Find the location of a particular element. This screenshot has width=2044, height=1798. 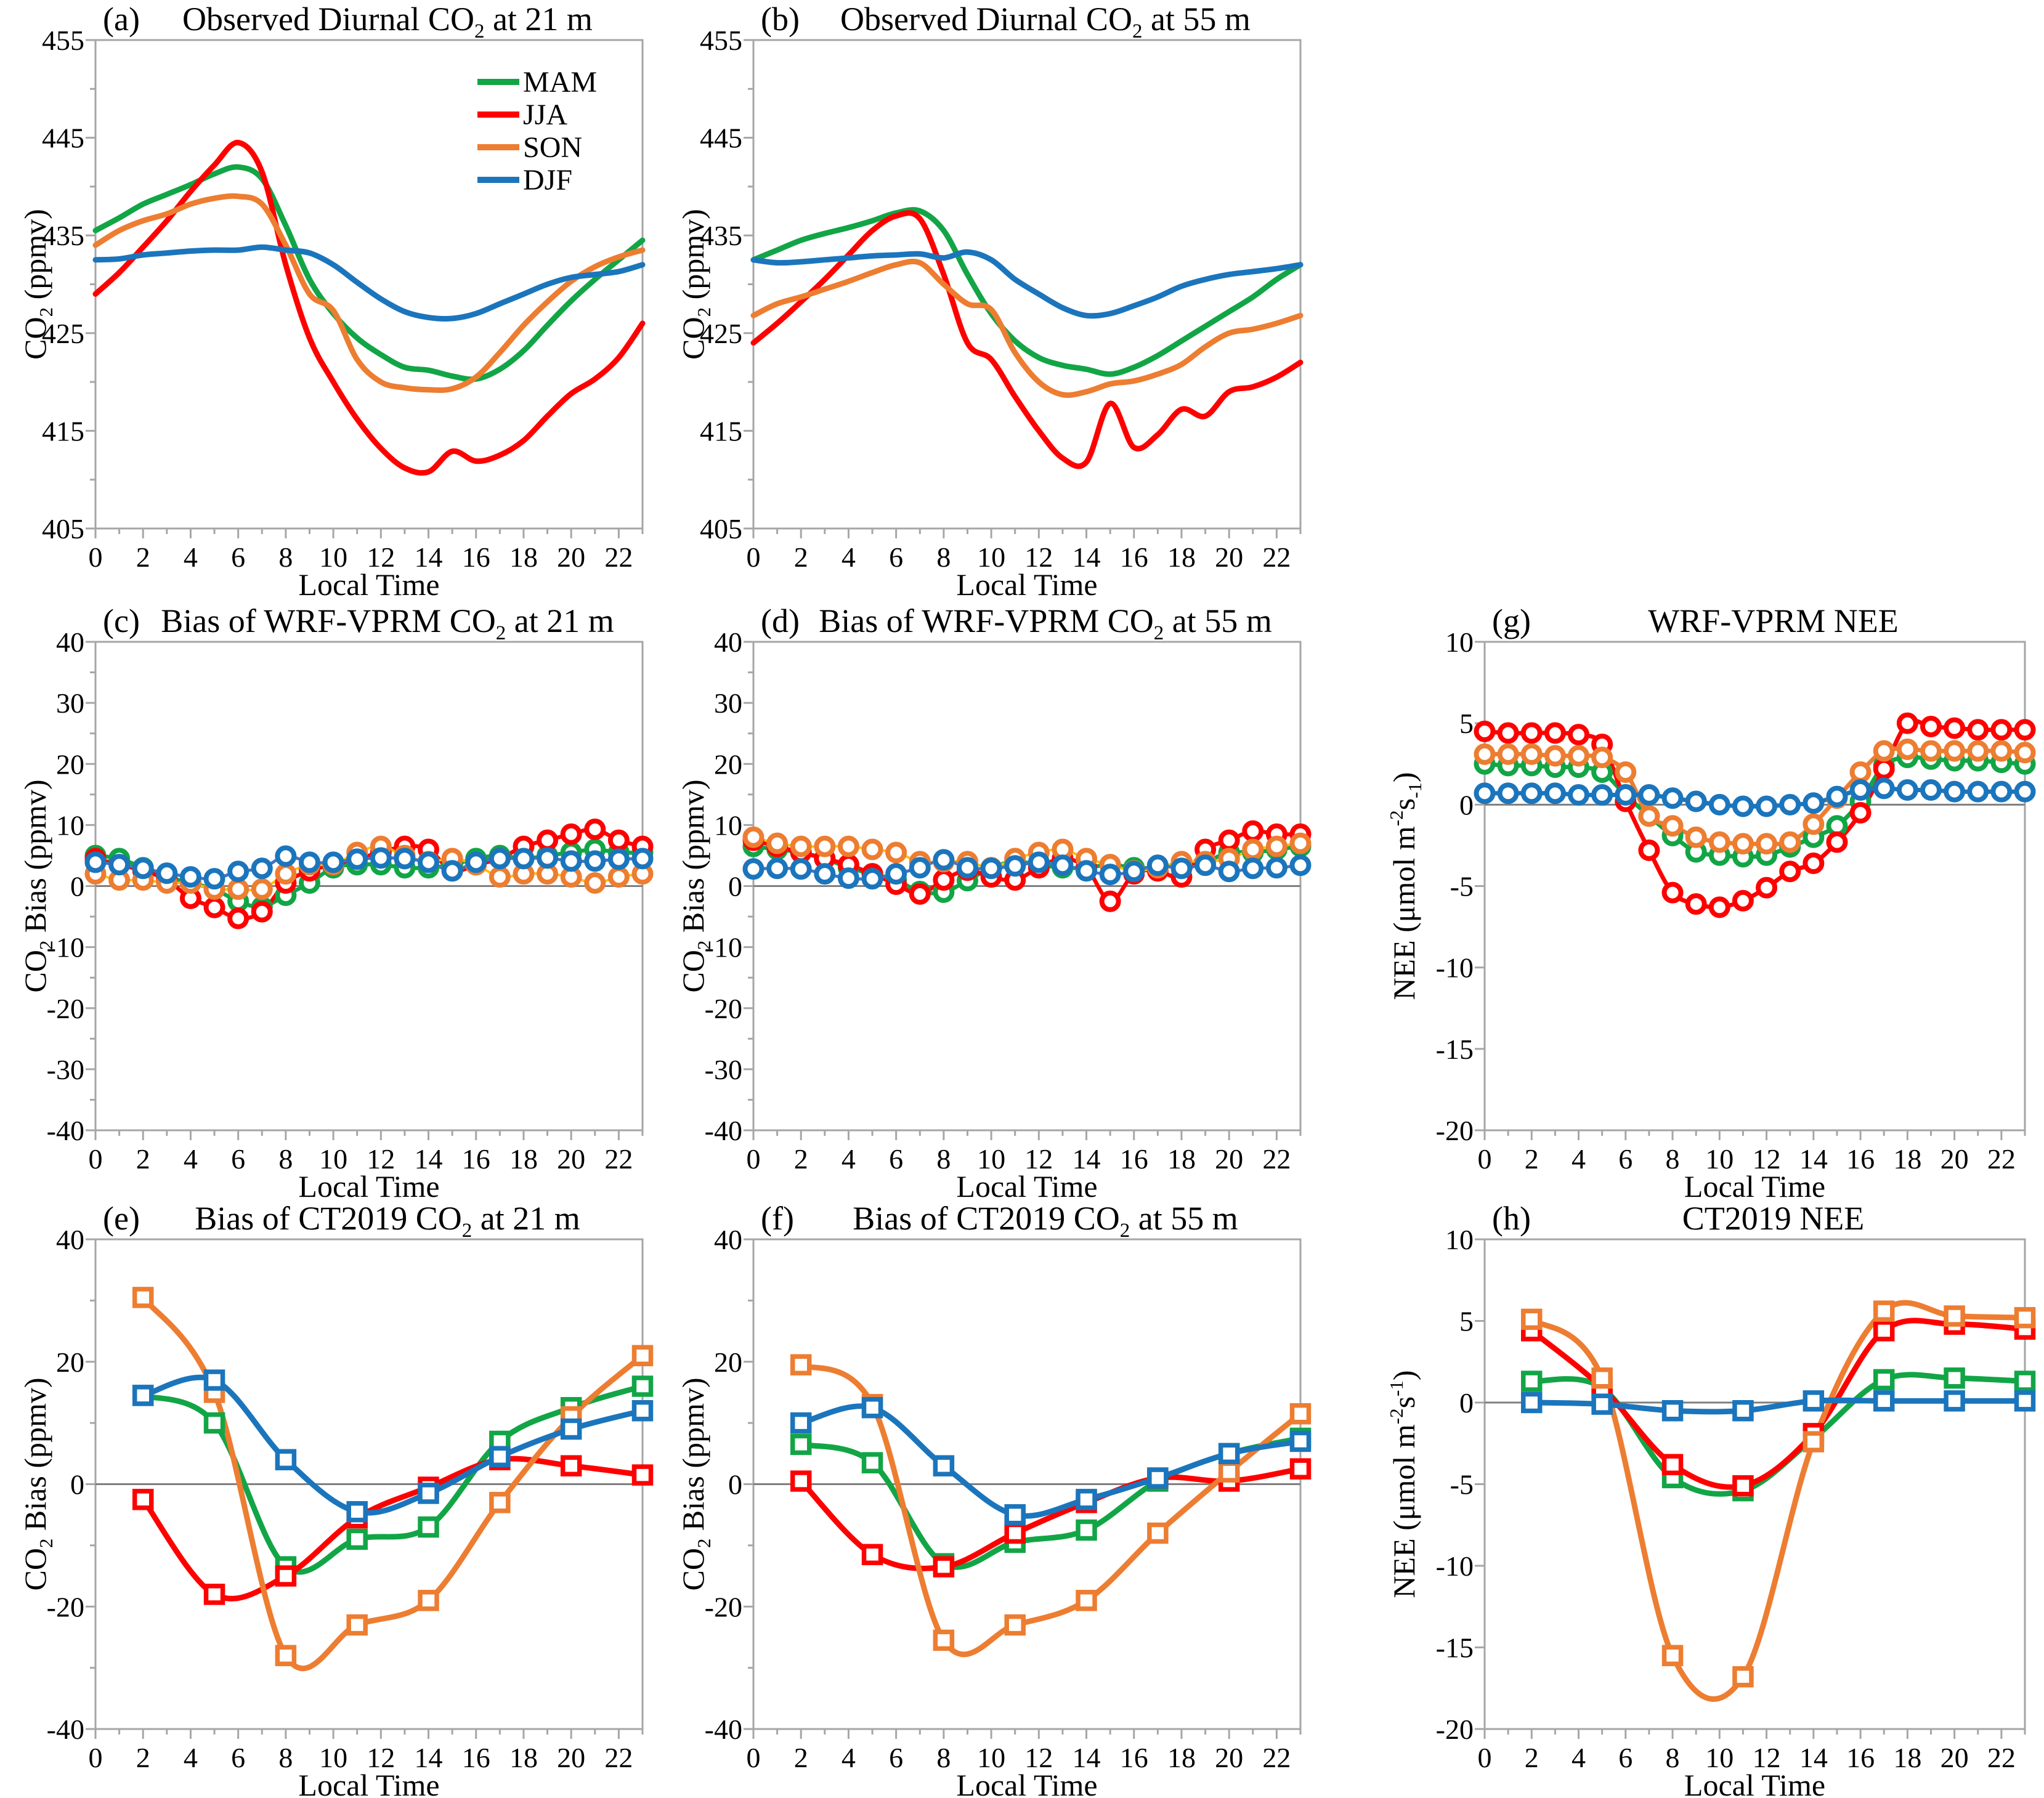

y-tick-label: -40 is located at coordinates (65, 1729).